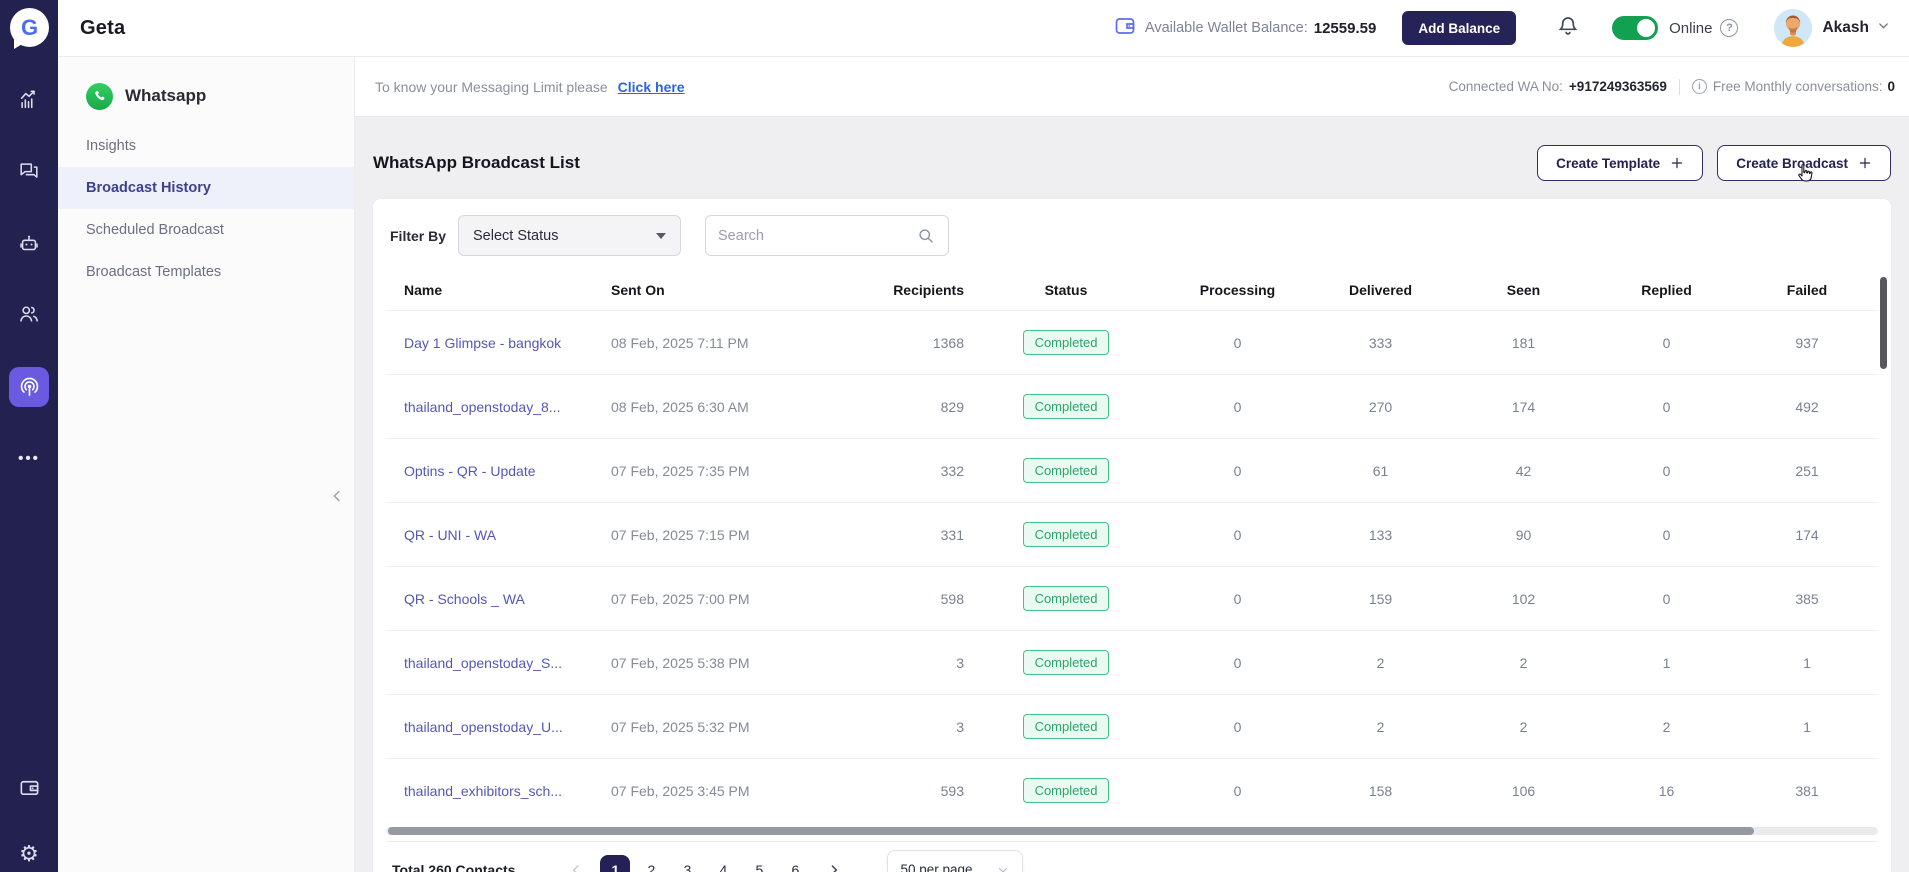 The image size is (1909, 872). Describe the element at coordinates (1568, 28) in the screenshot. I see `notifications-bell-icon` at that location.